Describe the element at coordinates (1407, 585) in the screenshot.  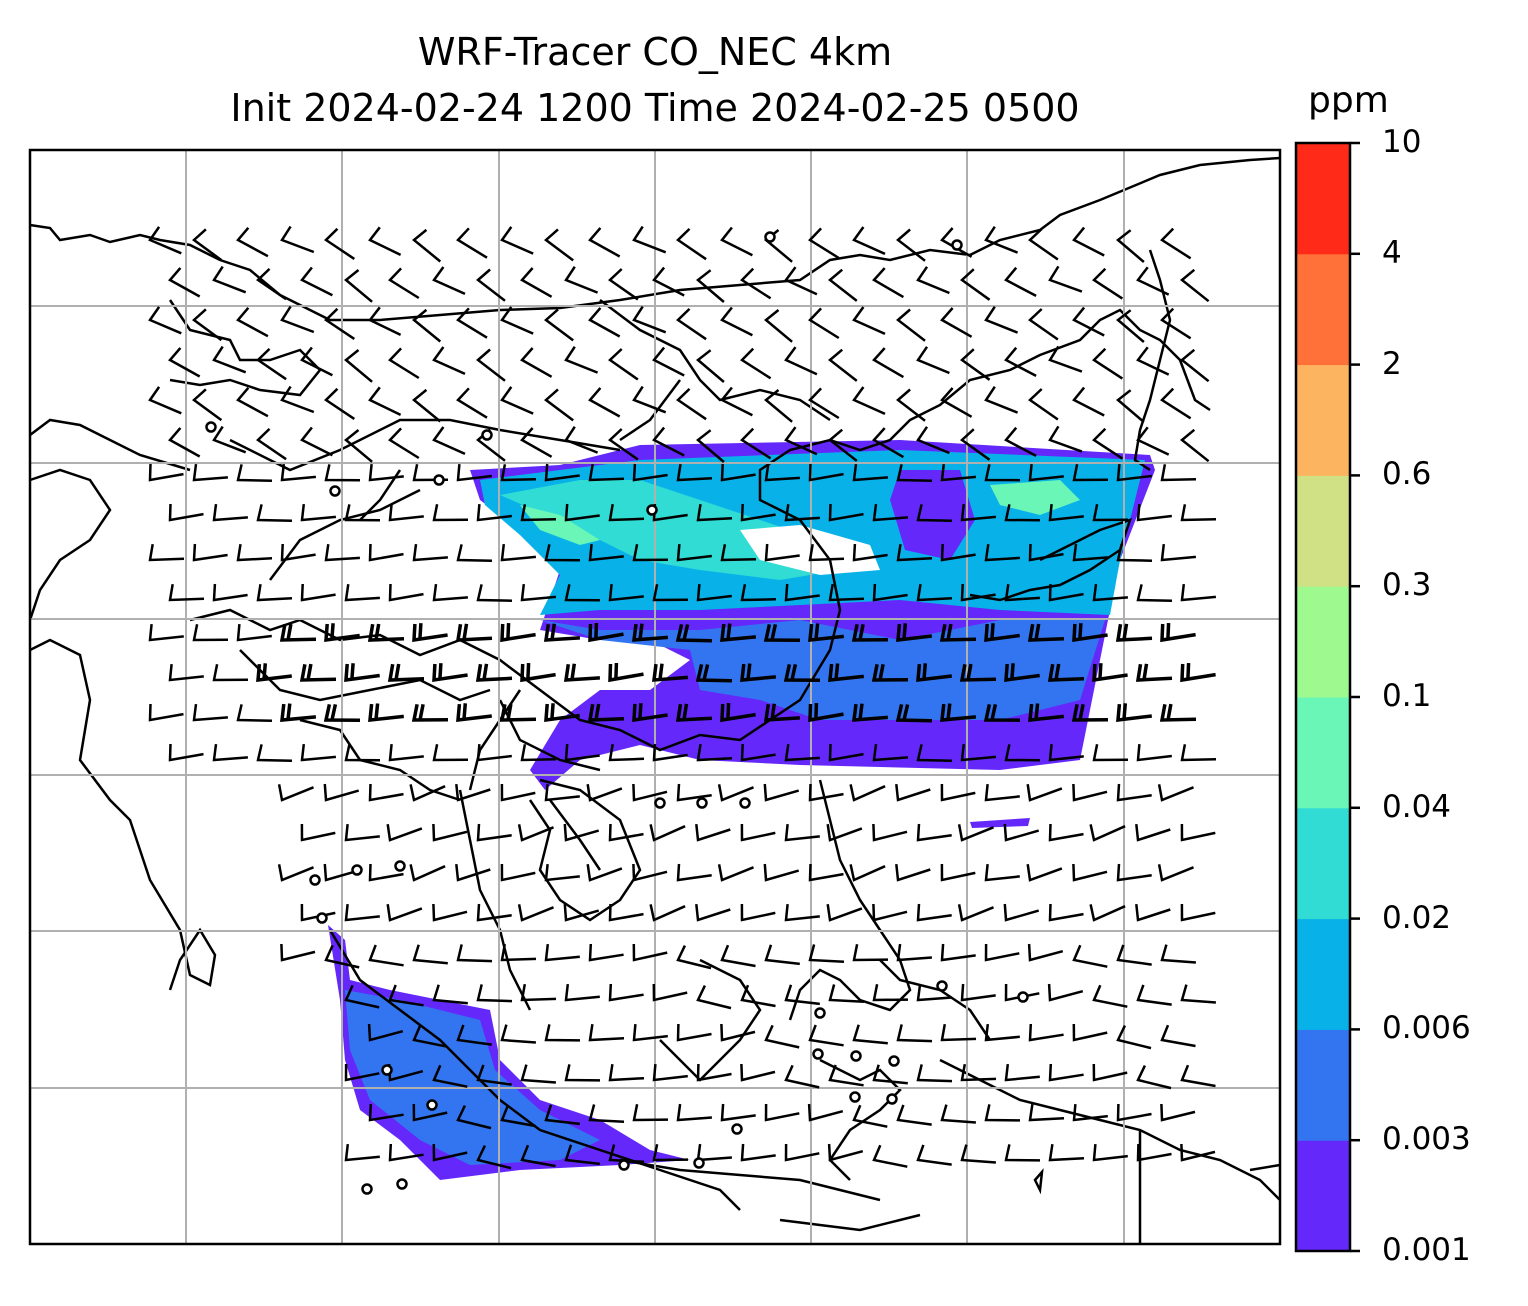
I see `colorbar-tick-label: 0.3` at that location.